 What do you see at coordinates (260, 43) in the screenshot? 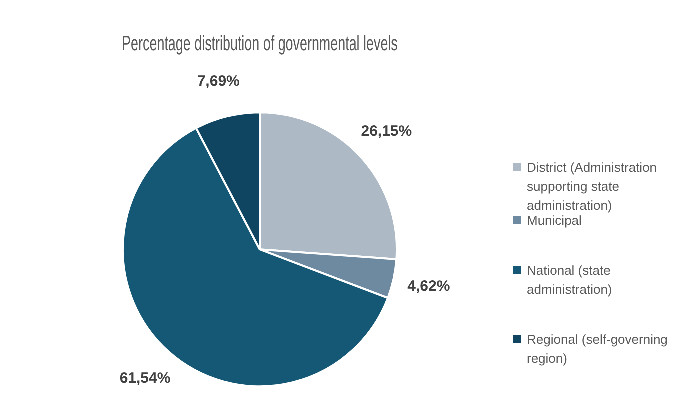
I see `chart-title: Percentage distribution of governmental levels` at bounding box center [260, 43].